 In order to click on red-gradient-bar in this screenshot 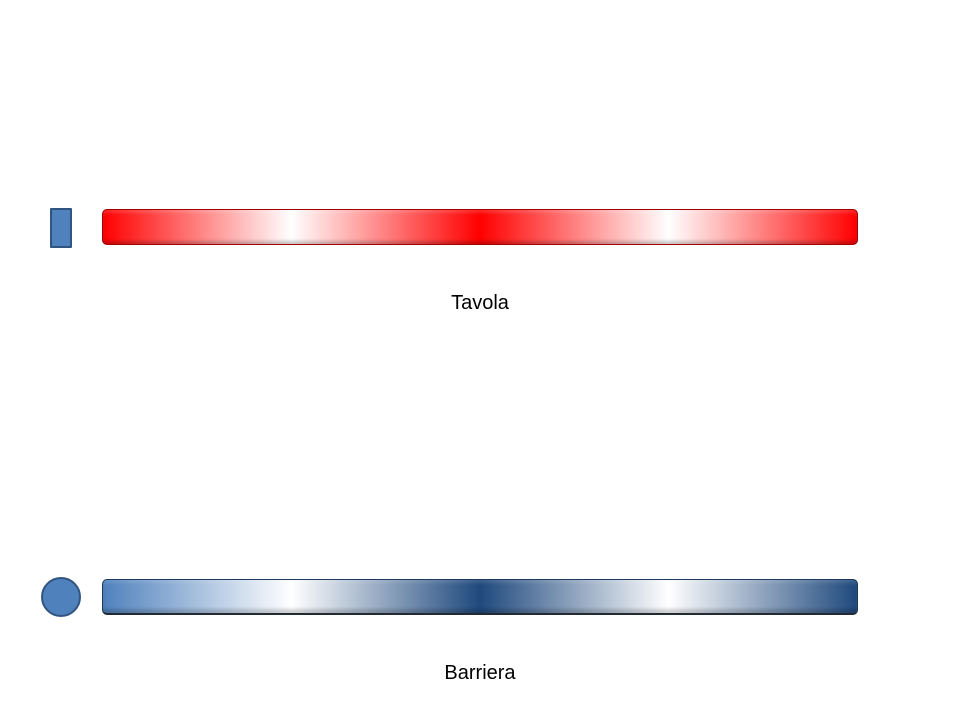, I will do `click(480, 227)`.